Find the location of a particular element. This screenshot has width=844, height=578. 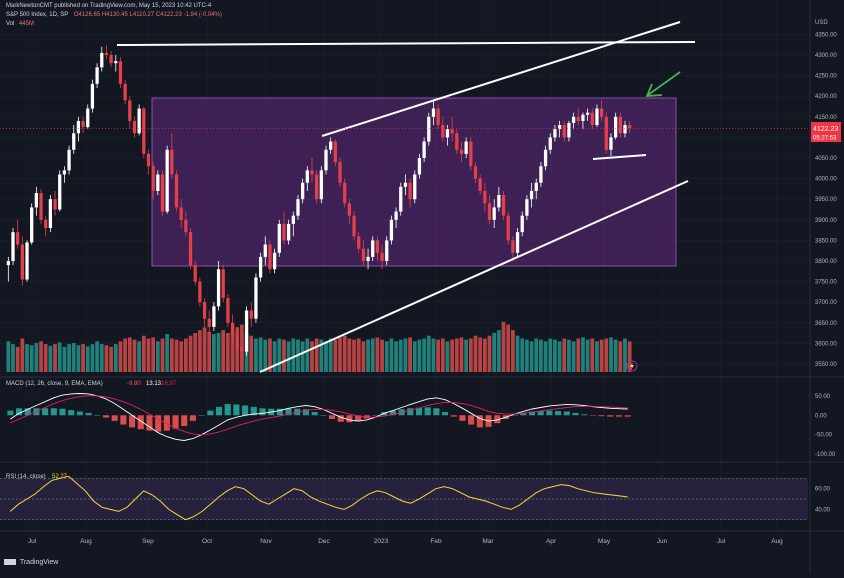

volume-line: Vol 445M is located at coordinates (20, 24).